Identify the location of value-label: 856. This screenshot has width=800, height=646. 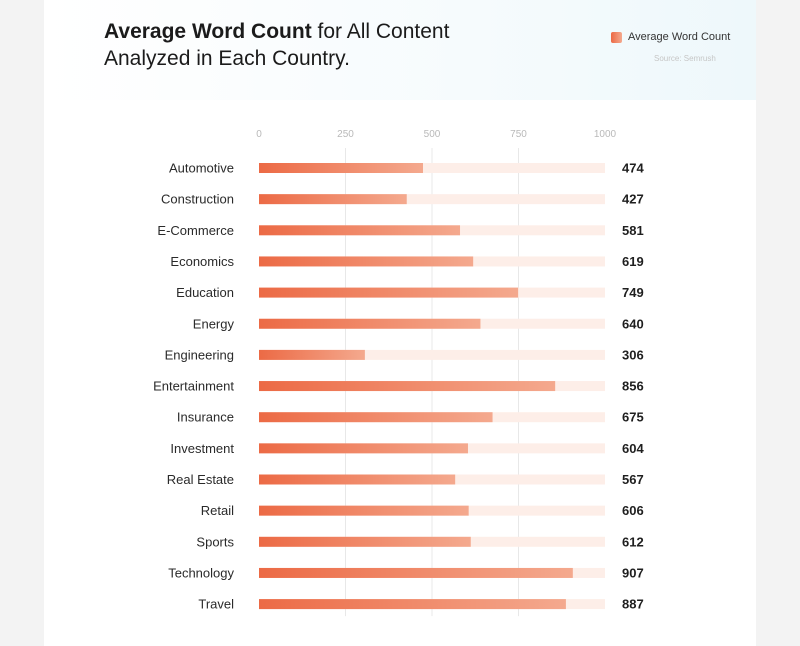
(633, 386).